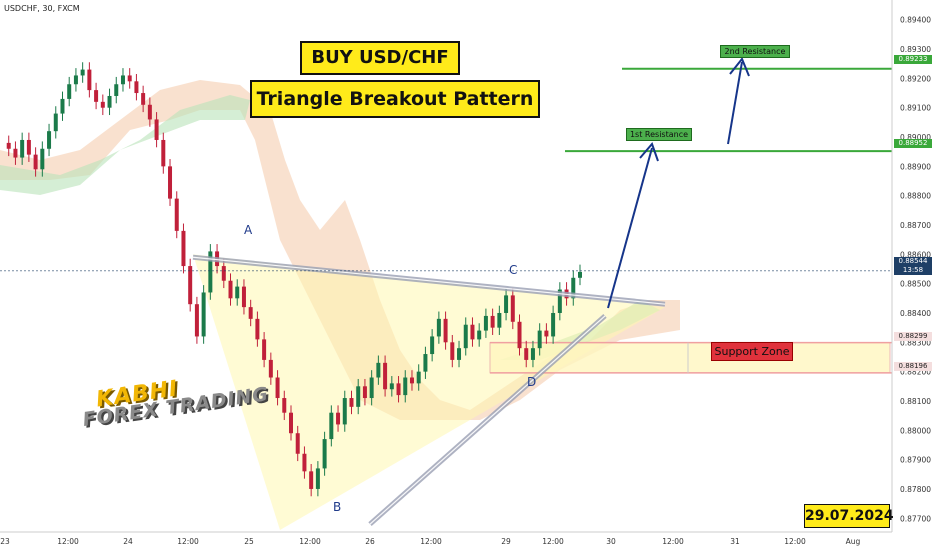  Describe the element at coordinates (752, 351) in the screenshot. I see `support-zone-label: Support Zone` at that location.